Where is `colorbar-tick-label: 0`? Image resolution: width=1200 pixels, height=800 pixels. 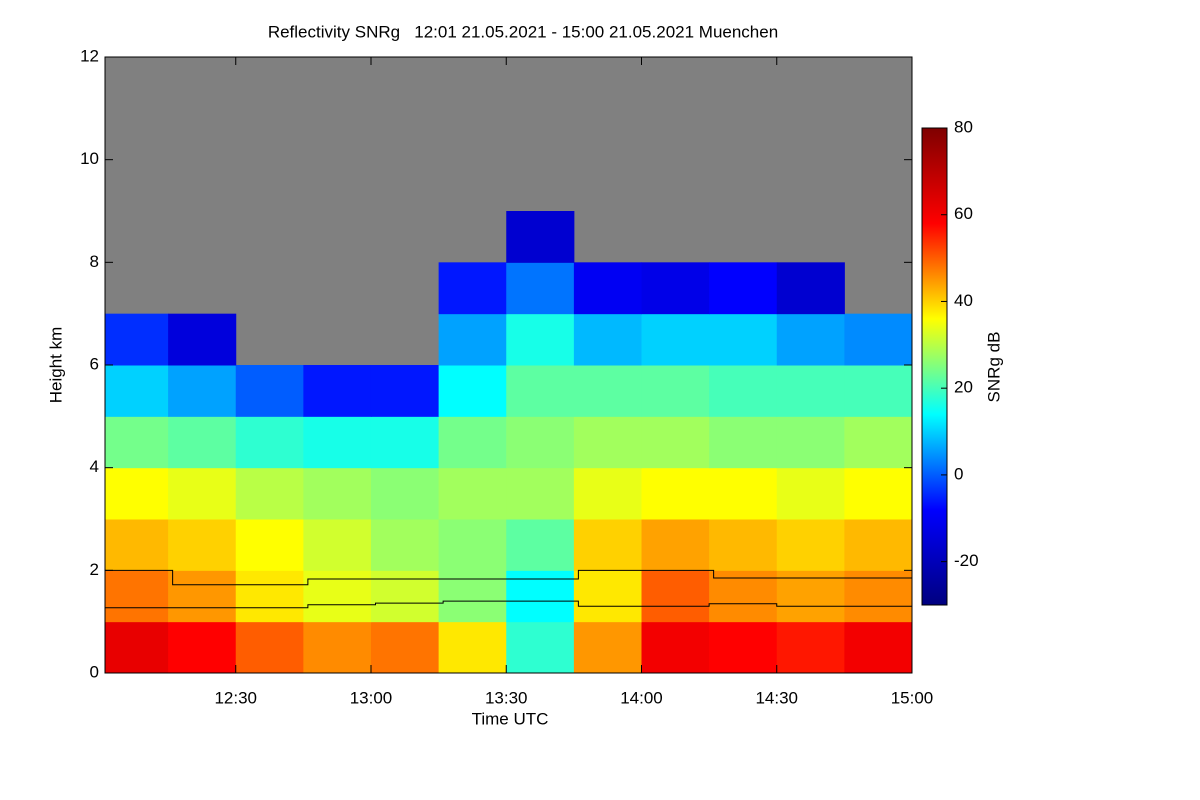
colorbar-tick-label: 0 is located at coordinates (958, 473).